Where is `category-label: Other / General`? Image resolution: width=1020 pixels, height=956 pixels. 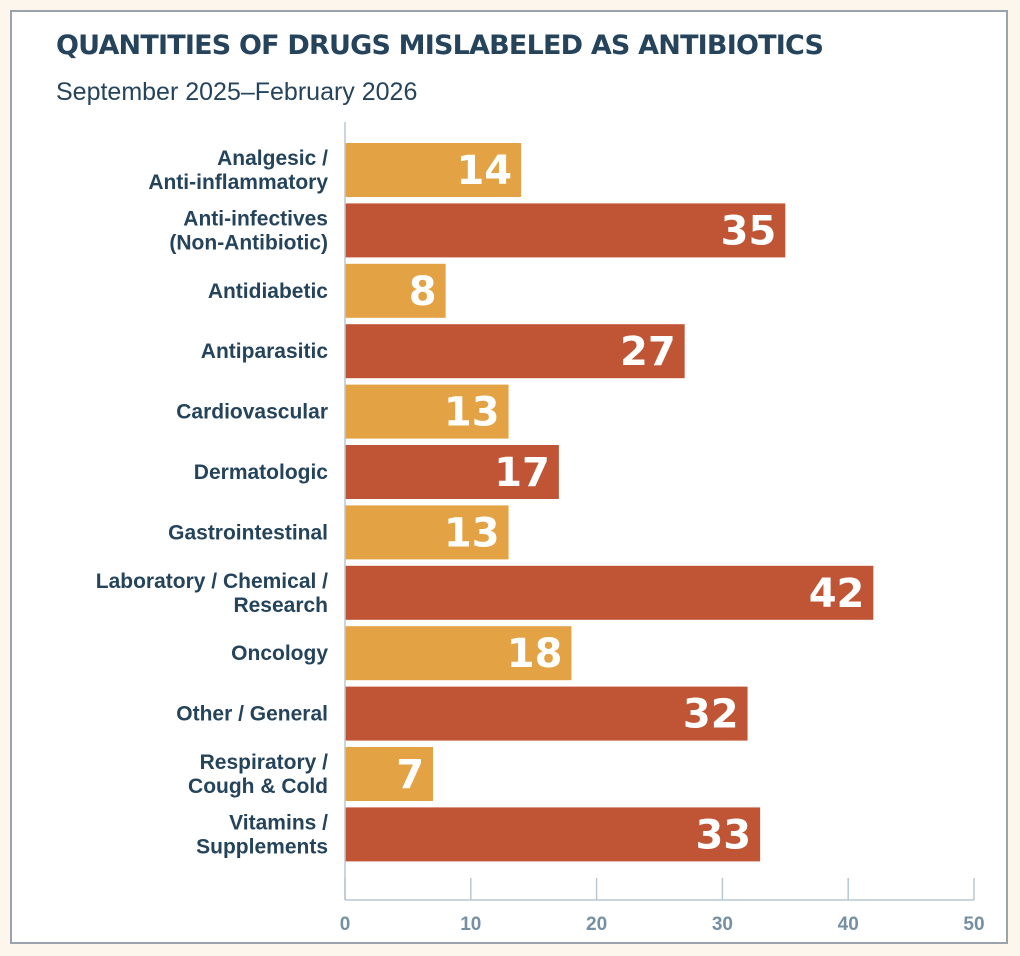 category-label: Other / General is located at coordinates (252, 714).